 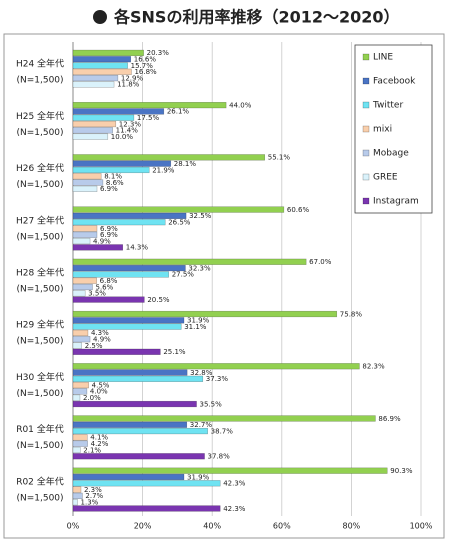 I want to click on legend-label: Instagram, so click(x=396, y=202).